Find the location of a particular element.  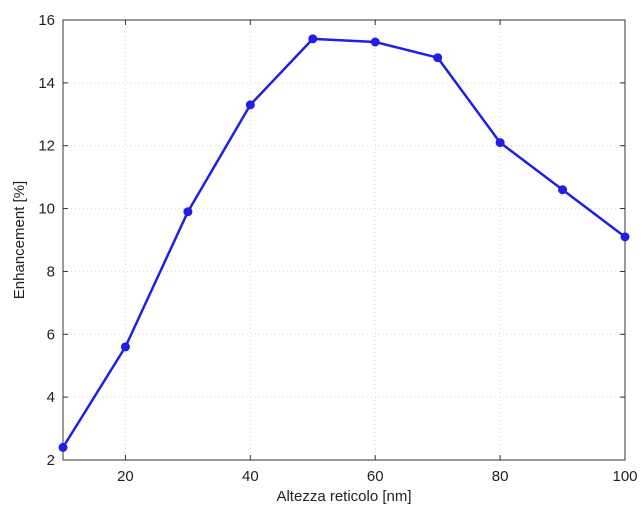

x-axis-title: Altezza reticolo [nm] is located at coordinates (343, 496).